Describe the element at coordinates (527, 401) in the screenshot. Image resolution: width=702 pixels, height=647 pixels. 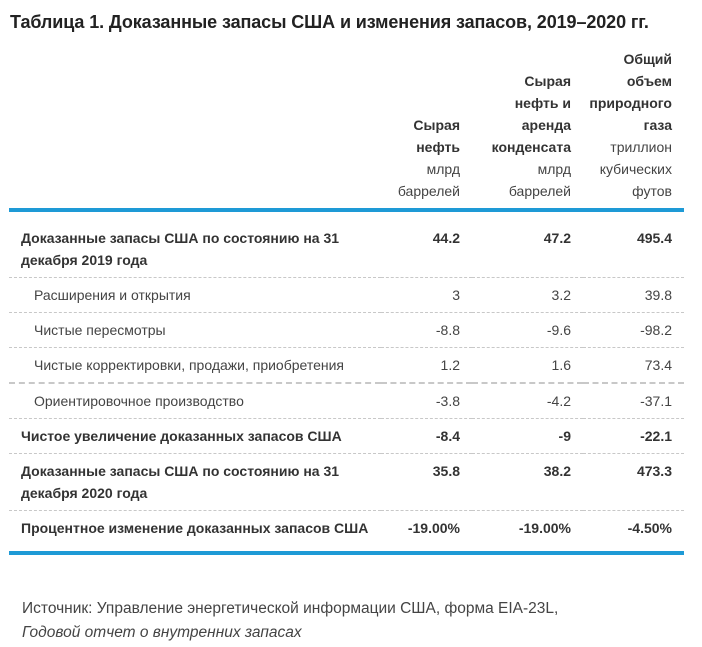
I see `cell-crude-lease-condensate: -4.2` at that location.